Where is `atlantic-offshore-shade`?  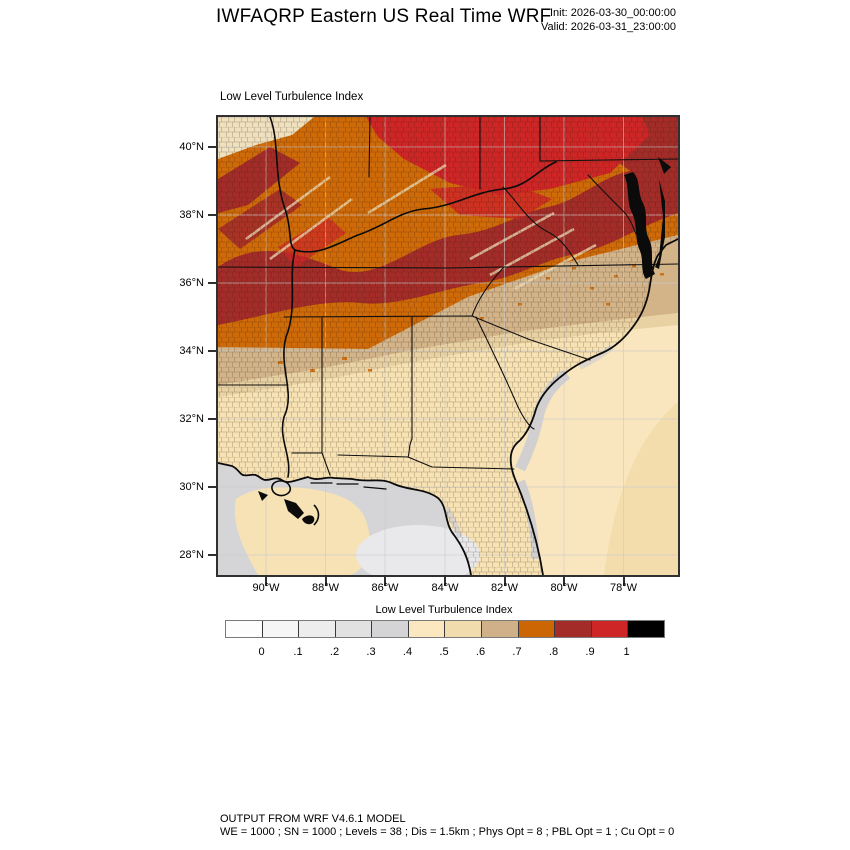 atlantic-offshore-shade is located at coordinates (641, 488).